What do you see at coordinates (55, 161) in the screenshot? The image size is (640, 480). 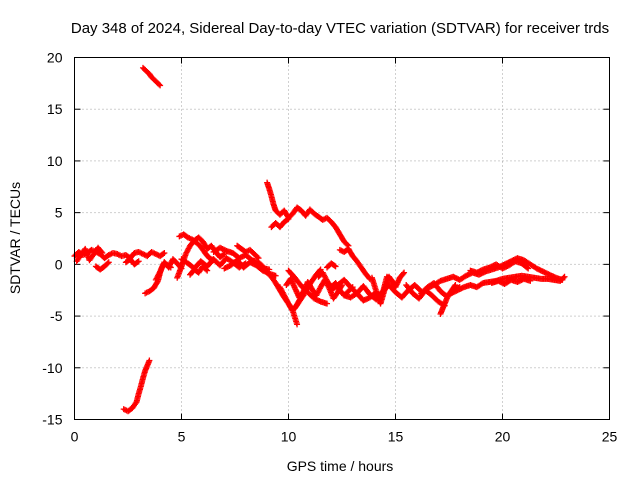 I see `y-tick-label: 10` at bounding box center [55, 161].